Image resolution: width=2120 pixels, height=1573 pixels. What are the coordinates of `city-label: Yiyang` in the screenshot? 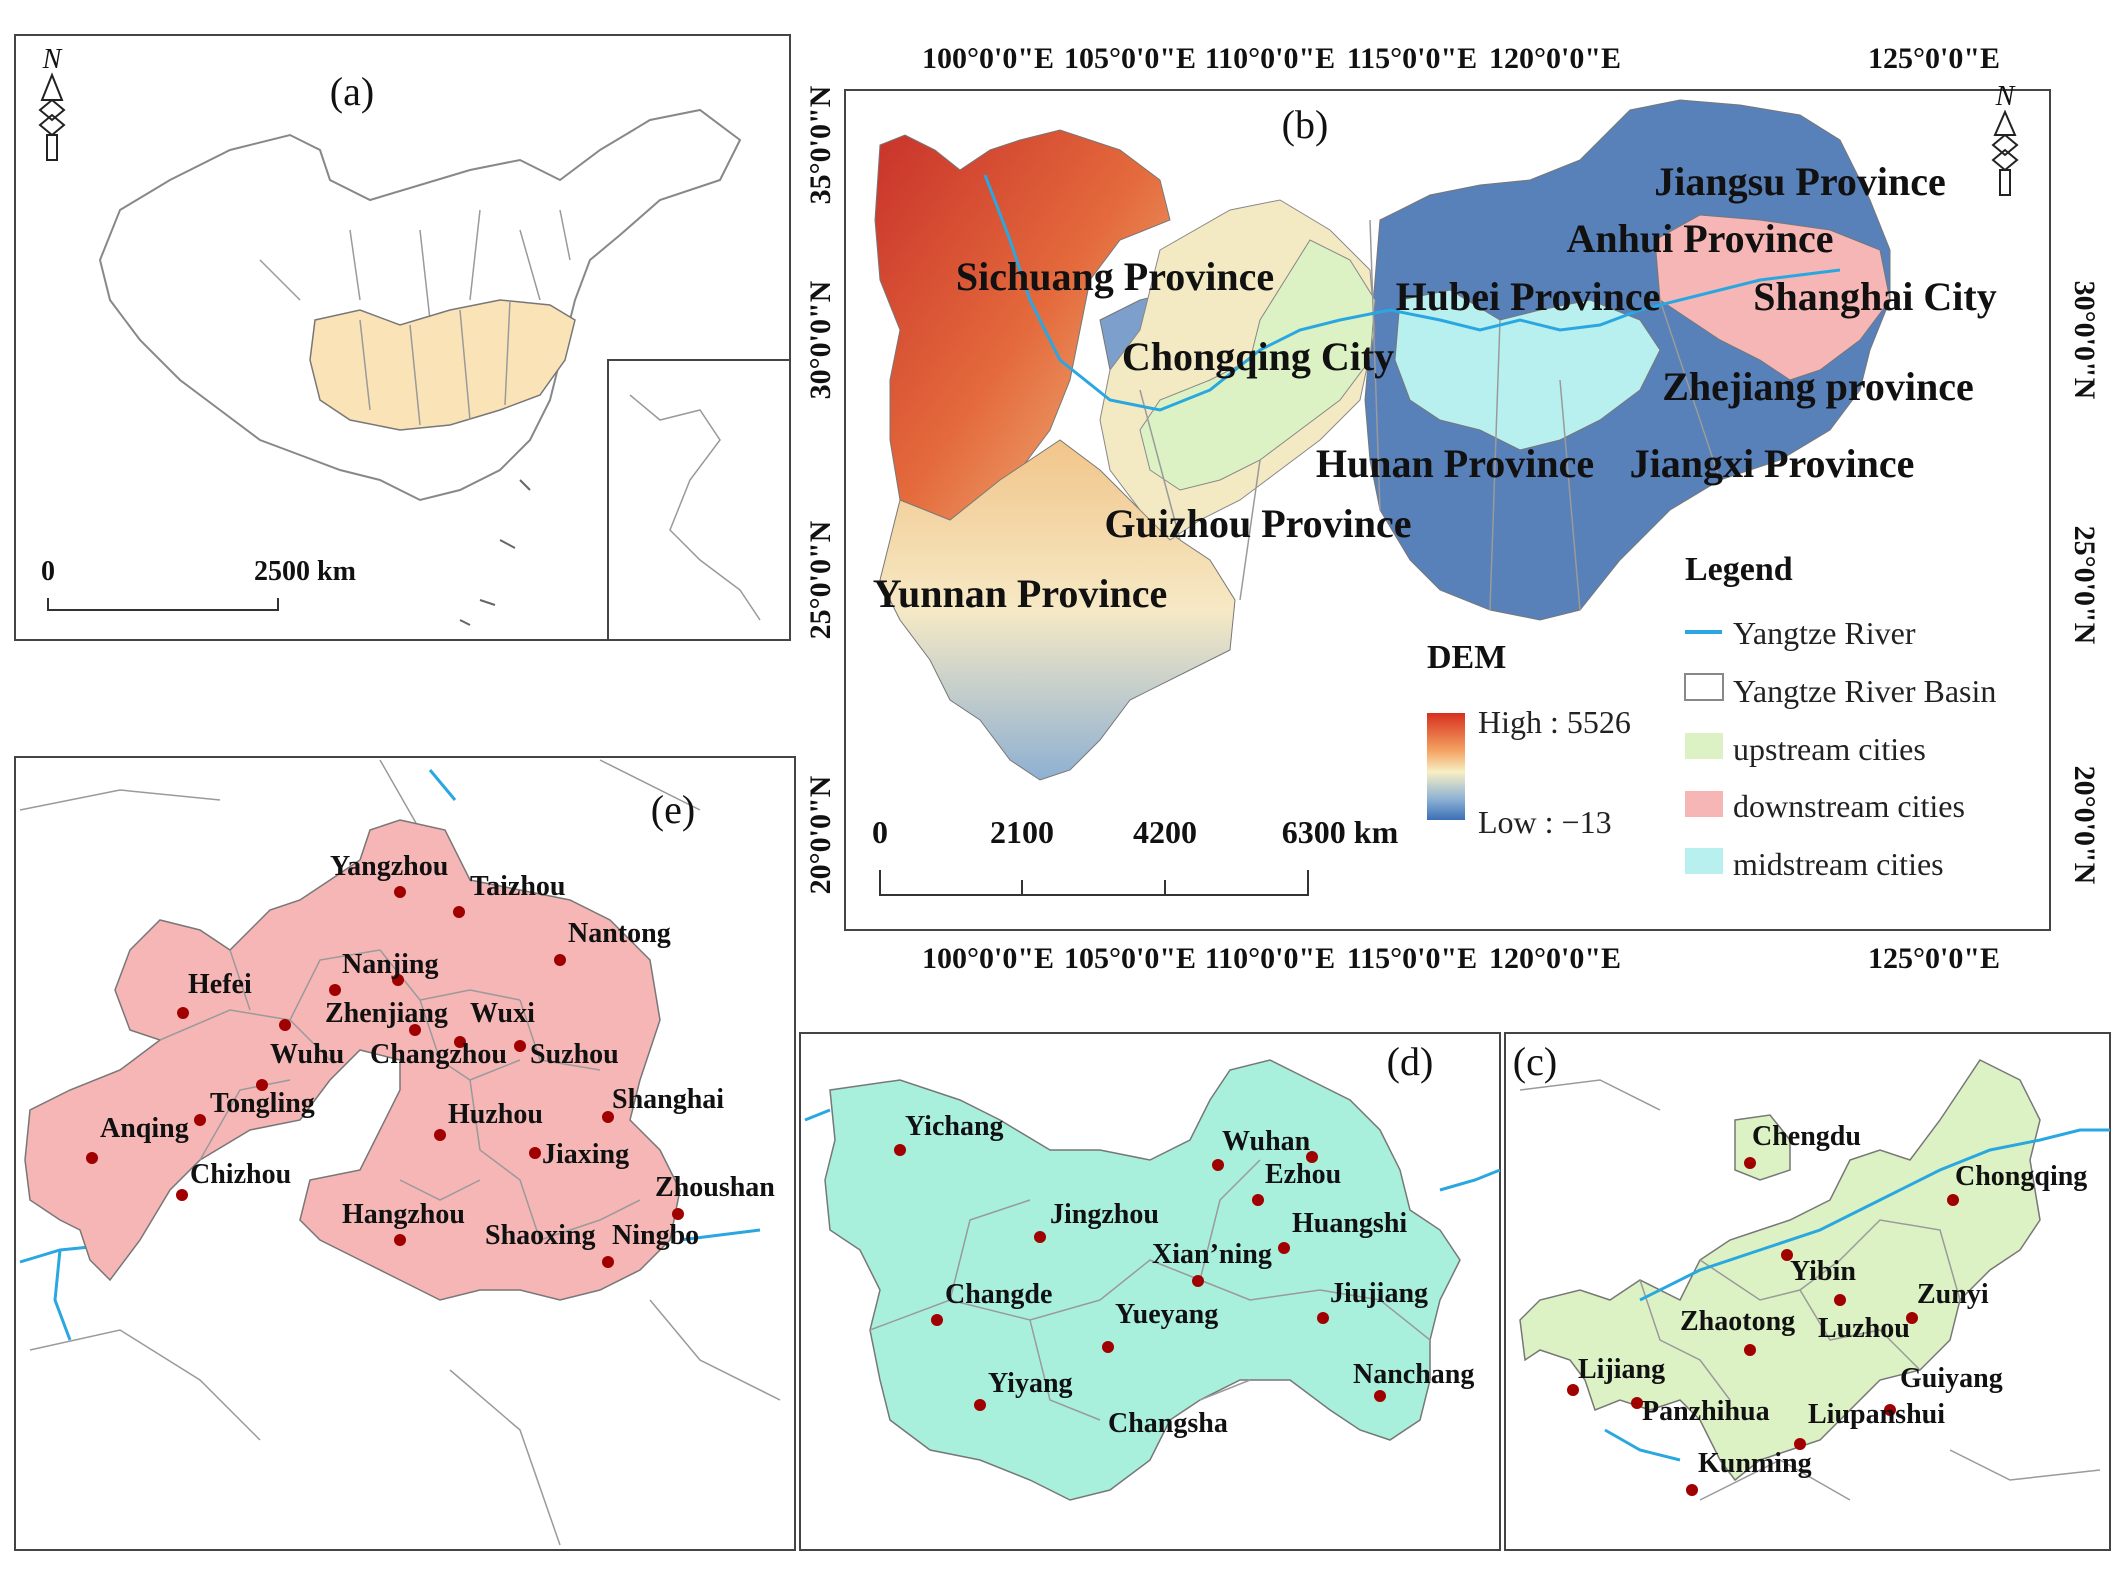 It's located at (1030, 1383).